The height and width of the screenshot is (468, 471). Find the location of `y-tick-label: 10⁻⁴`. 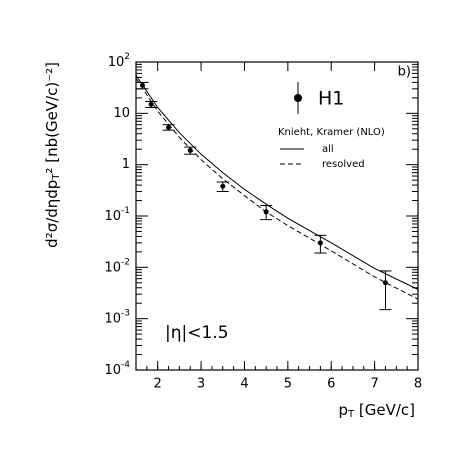

y-tick-label: 10⁻⁴ is located at coordinates (117, 369).